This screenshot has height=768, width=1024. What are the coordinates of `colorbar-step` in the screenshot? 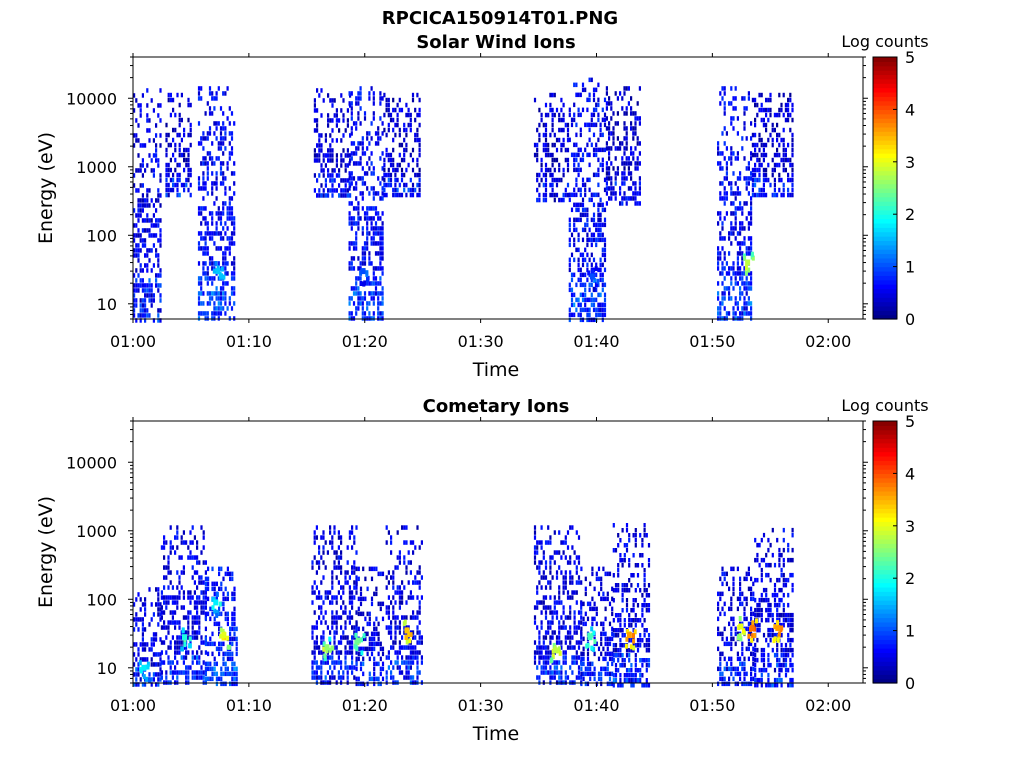 It's located at (885, 230).